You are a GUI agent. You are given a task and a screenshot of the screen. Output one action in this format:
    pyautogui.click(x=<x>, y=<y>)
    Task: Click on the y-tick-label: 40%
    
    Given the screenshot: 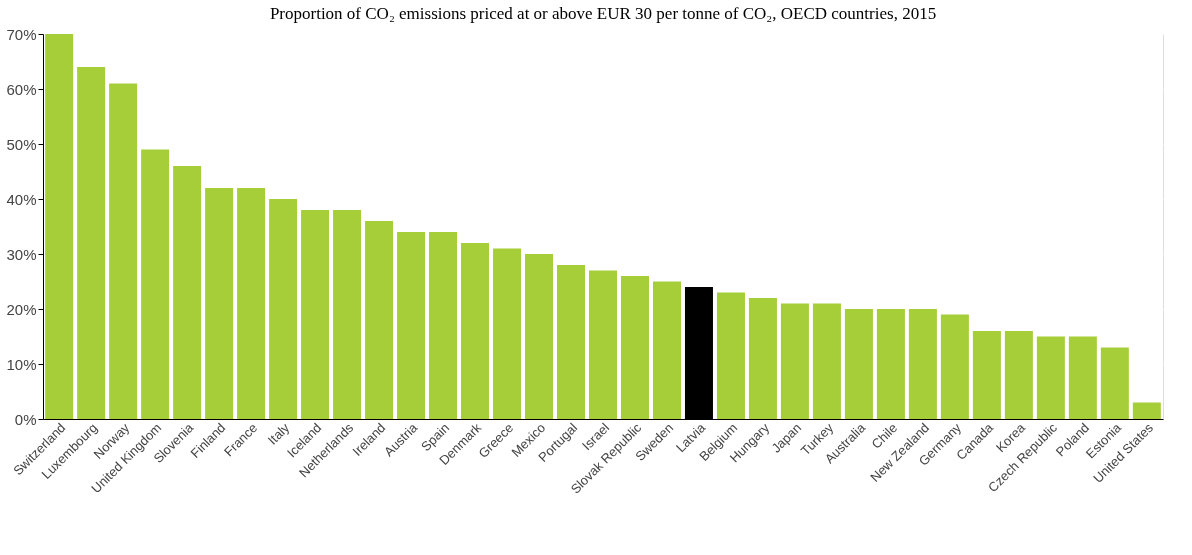 What is the action you would take?
    pyautogui.click(x=21, y=199)
    